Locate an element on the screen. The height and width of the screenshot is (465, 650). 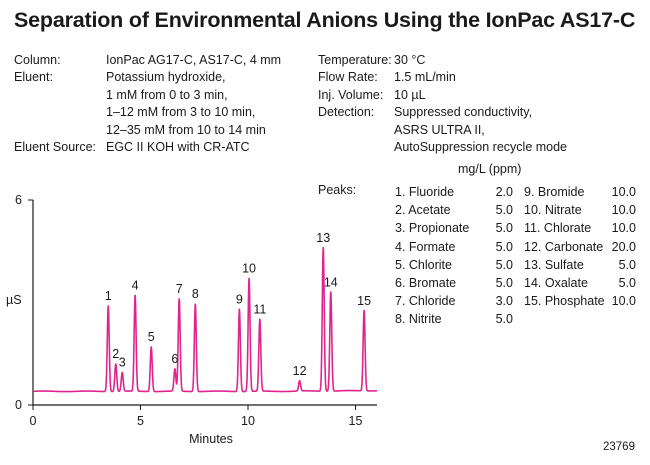
peak-name: 12. Carbonate is located at coordinates (564, 246).